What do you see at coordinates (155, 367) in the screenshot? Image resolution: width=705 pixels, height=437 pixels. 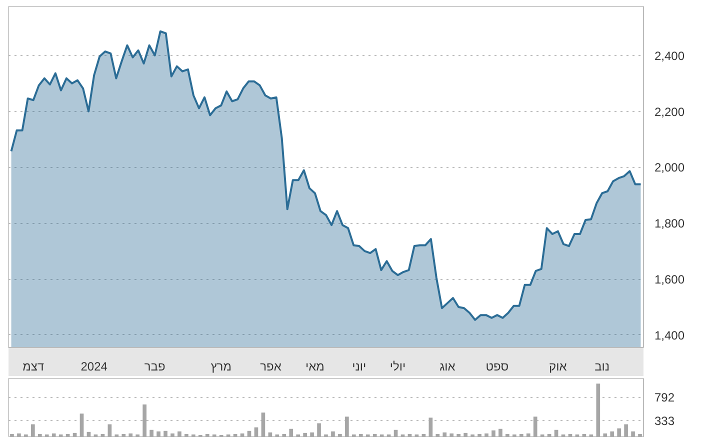 I see `x-tick-label: פבר` at bounding box center [155, 367].